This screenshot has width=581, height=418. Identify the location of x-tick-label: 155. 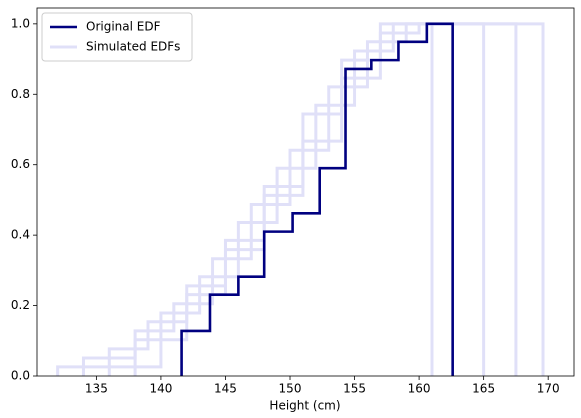
(354, 389).